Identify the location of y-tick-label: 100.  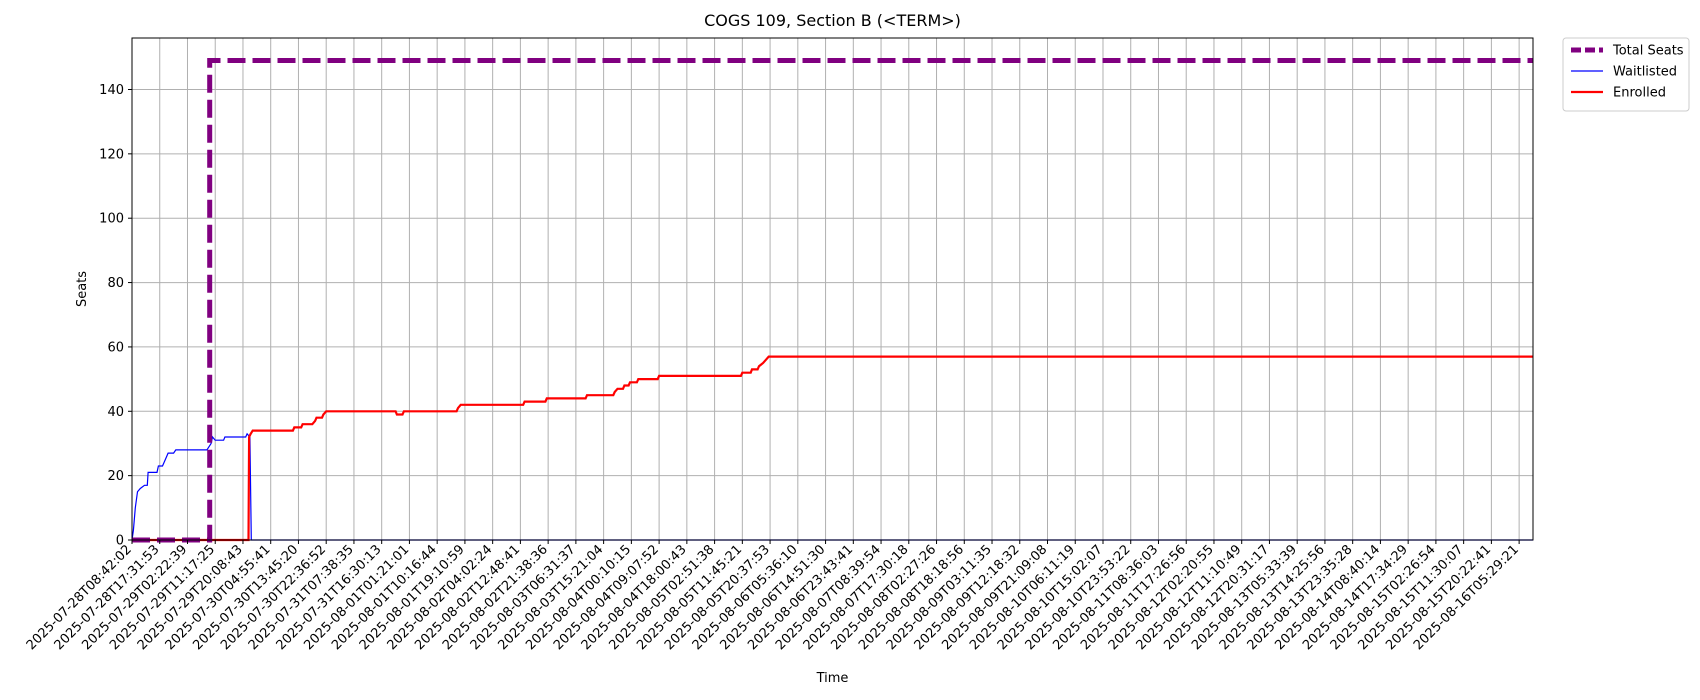
(111, 219).